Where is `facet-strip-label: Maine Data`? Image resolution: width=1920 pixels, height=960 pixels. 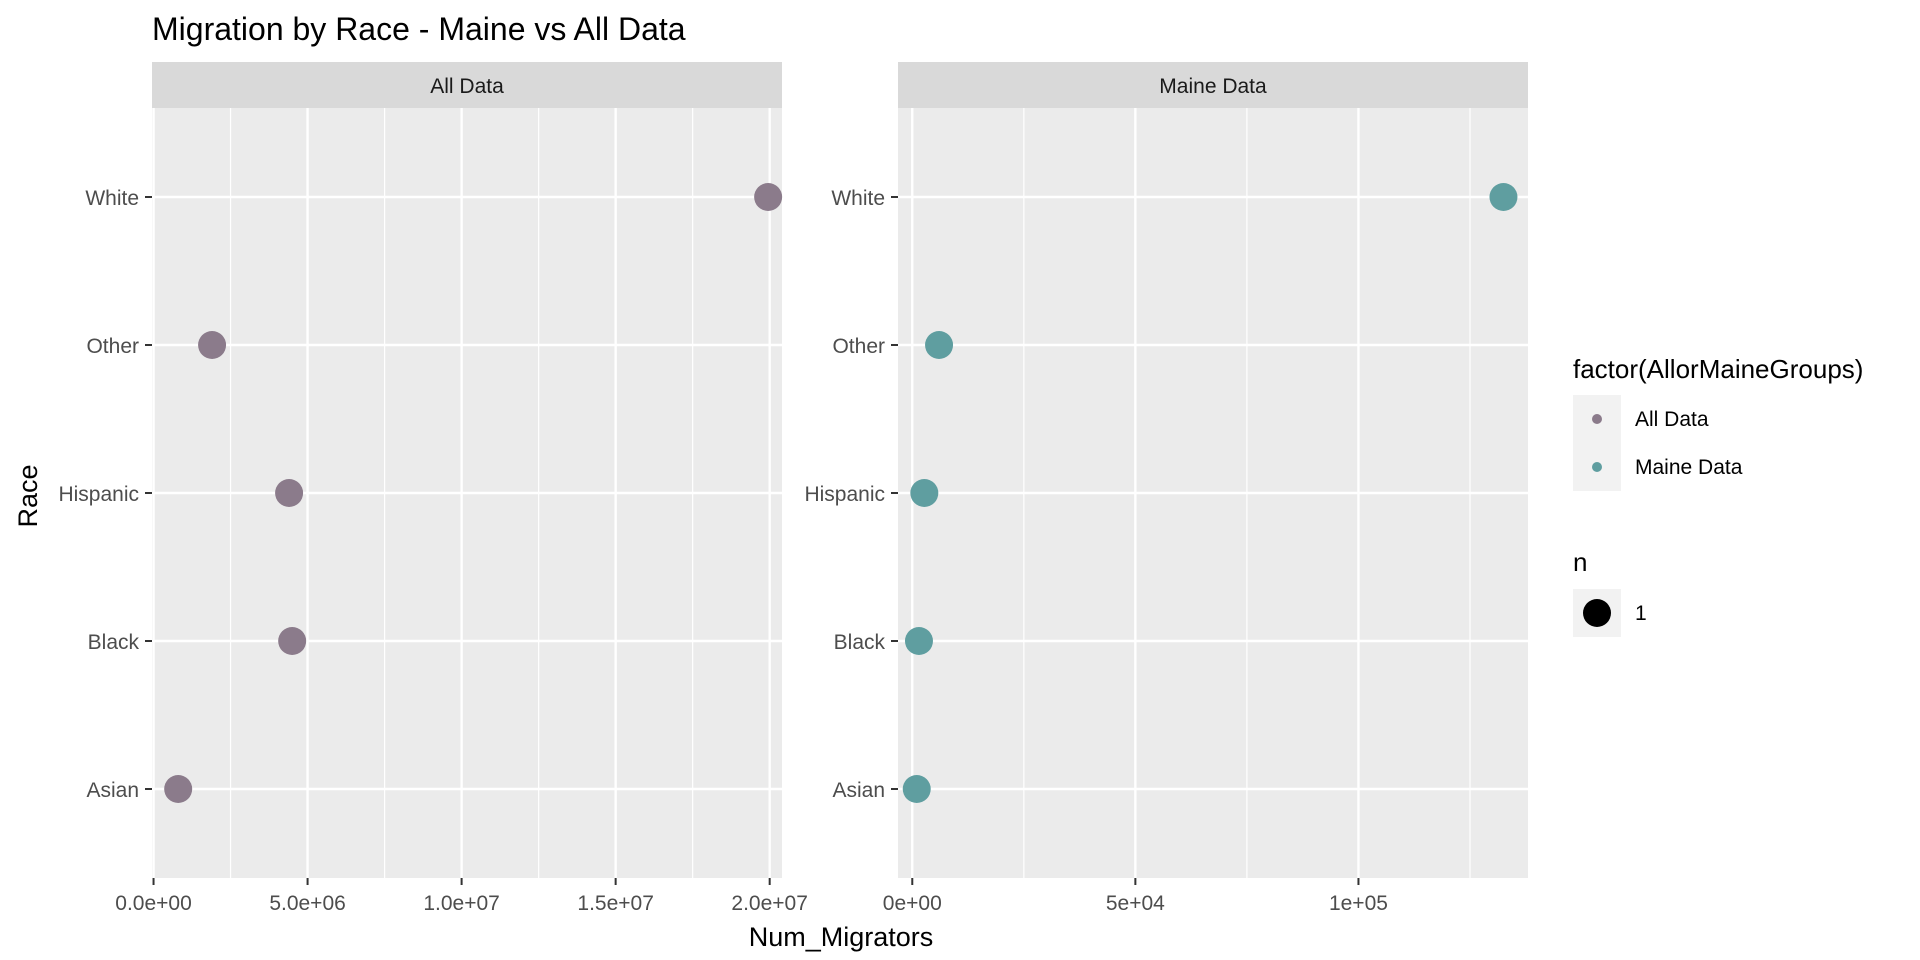 facet-strip-label: Maine Data is located at coordinates (1213, 86).